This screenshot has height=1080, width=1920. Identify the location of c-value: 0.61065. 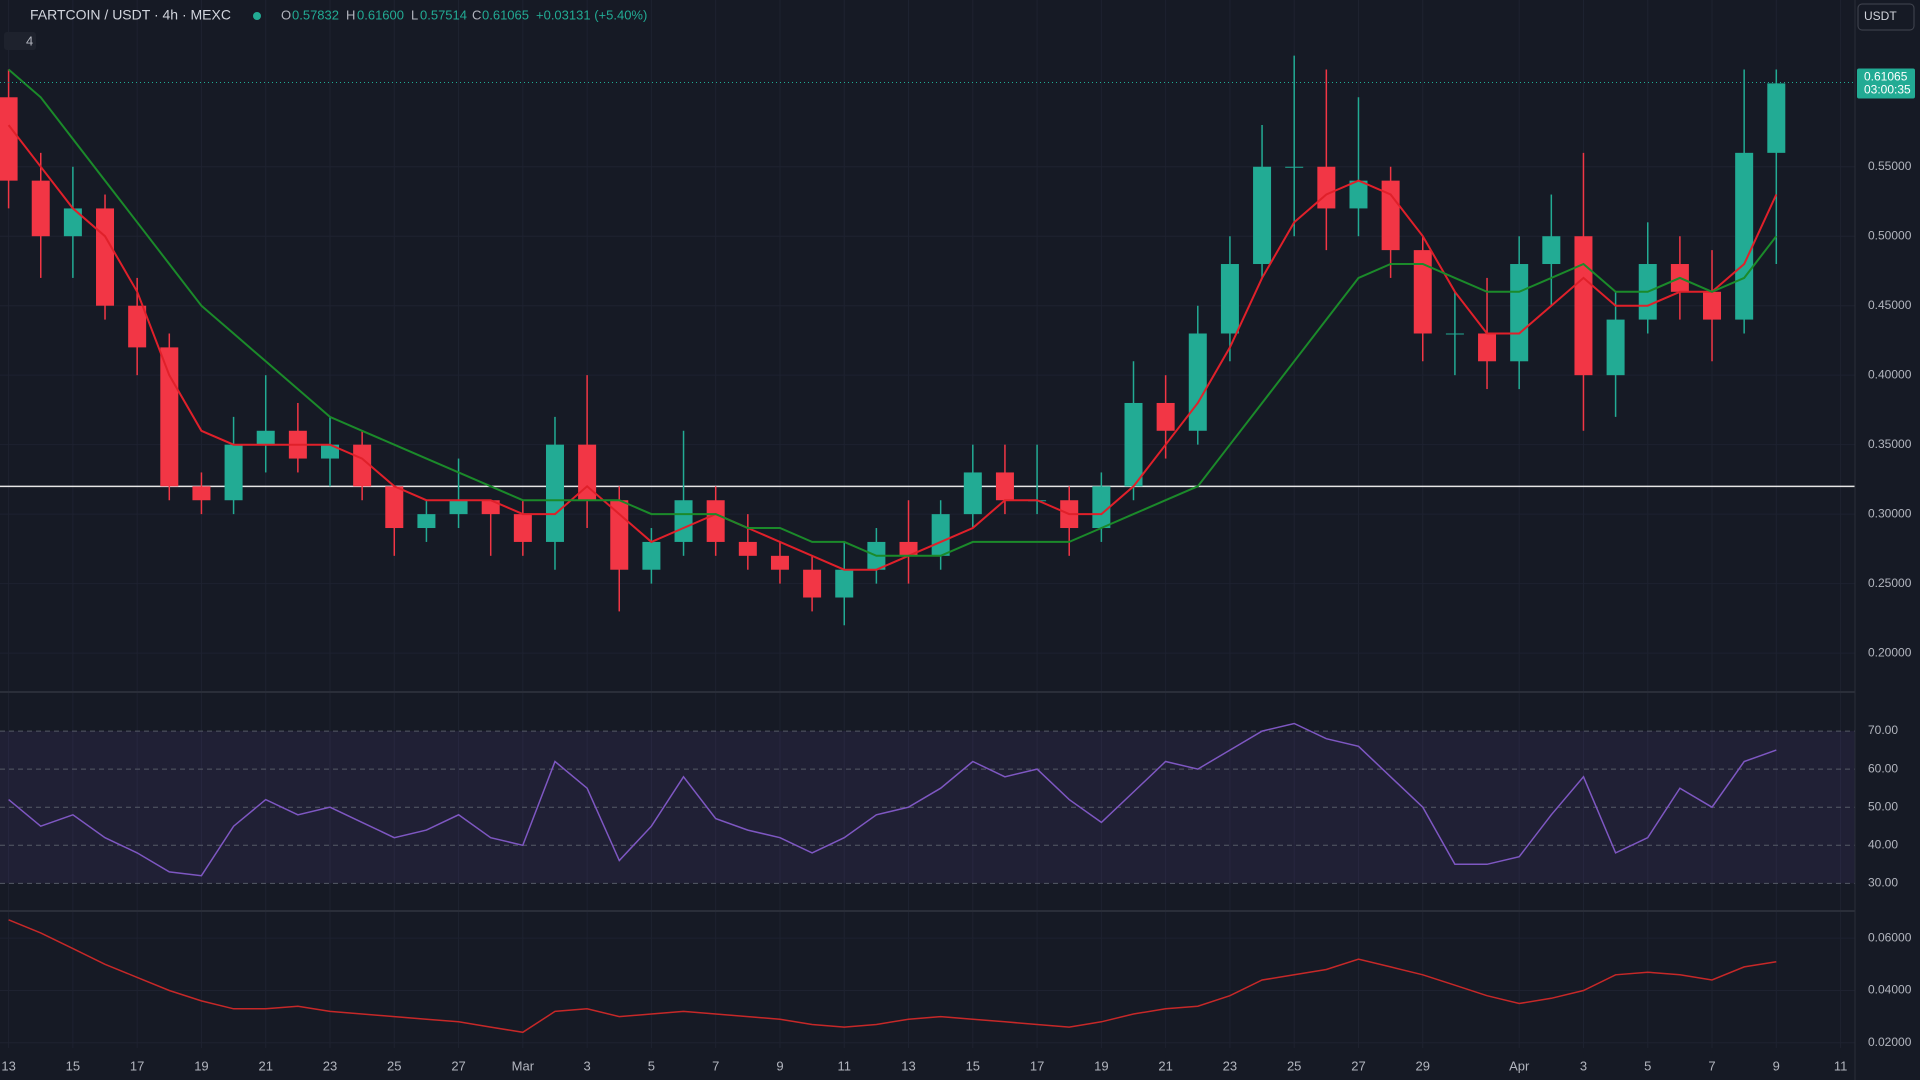
(505, 14).